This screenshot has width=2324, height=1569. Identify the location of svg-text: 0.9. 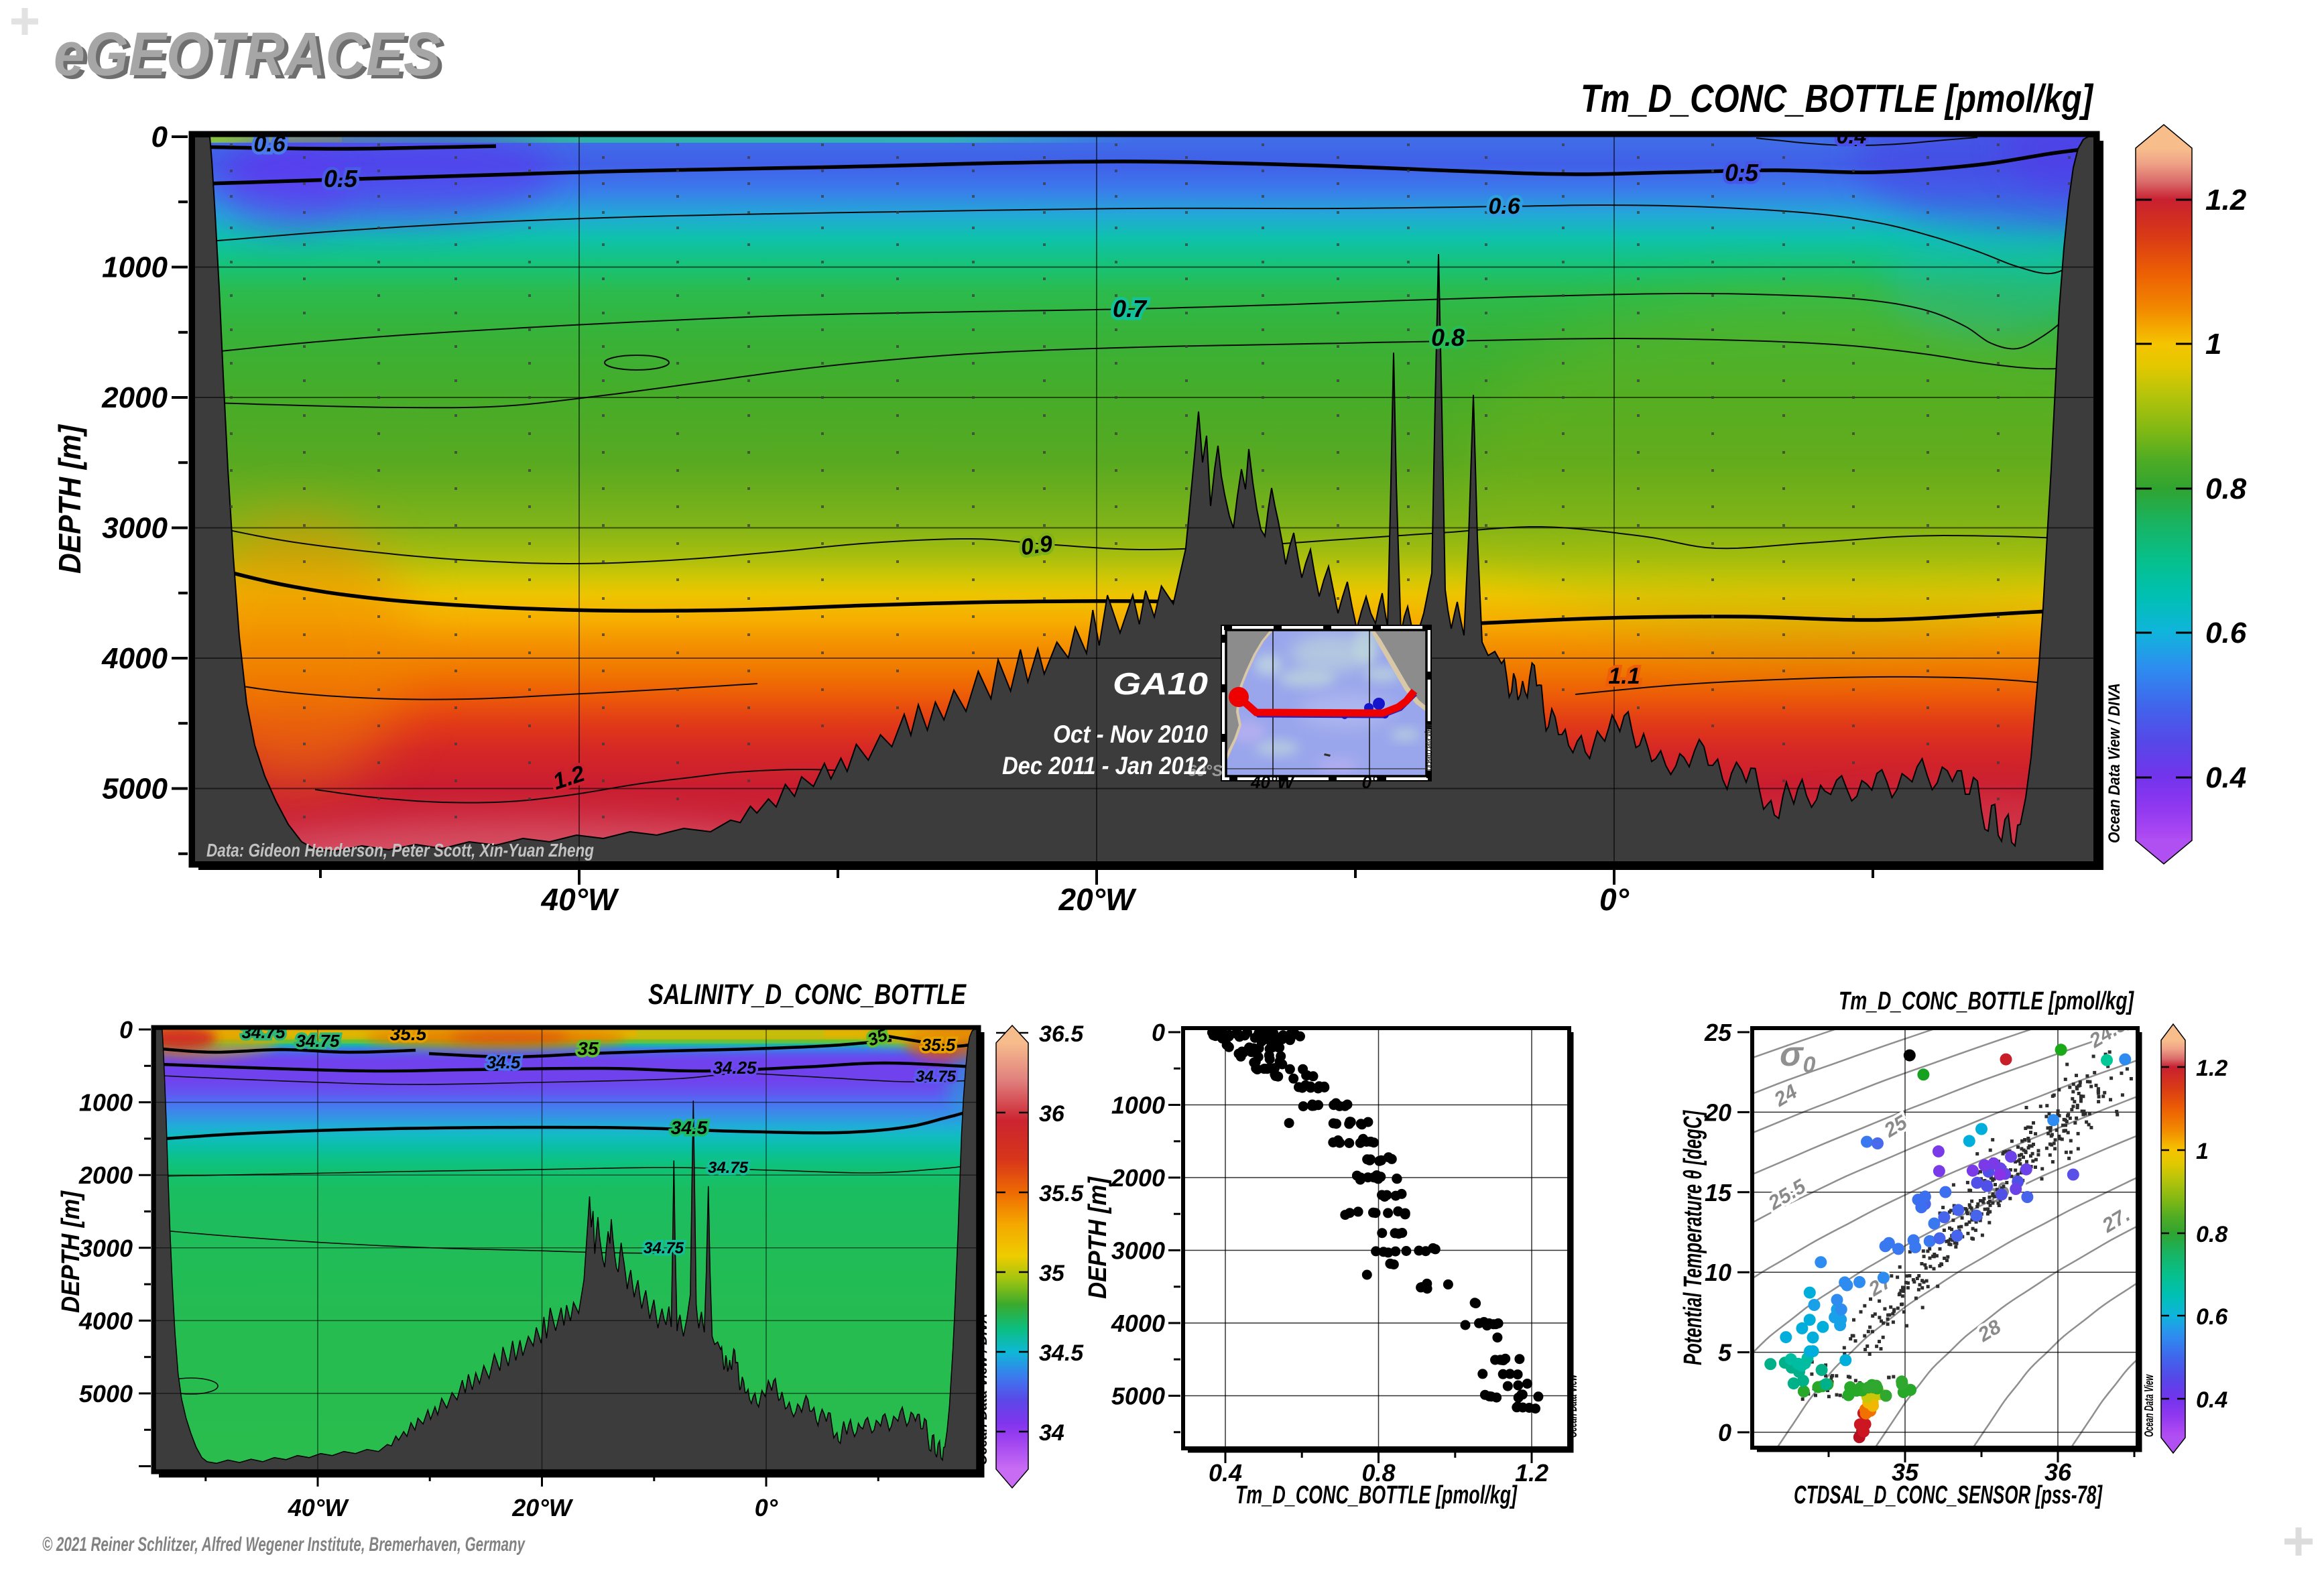
(1036, 545).